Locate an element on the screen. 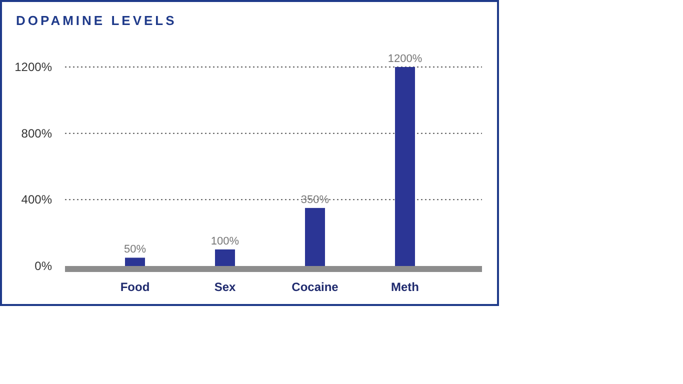 This screenshot has height=384, width=683. y-tick-label: 800% is located at coordinates (36, 133).